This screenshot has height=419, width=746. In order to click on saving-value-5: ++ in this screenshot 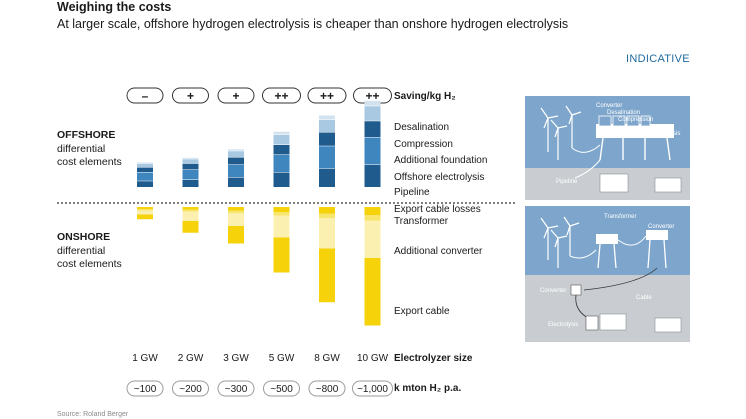, I will do `click(372, 96)`.